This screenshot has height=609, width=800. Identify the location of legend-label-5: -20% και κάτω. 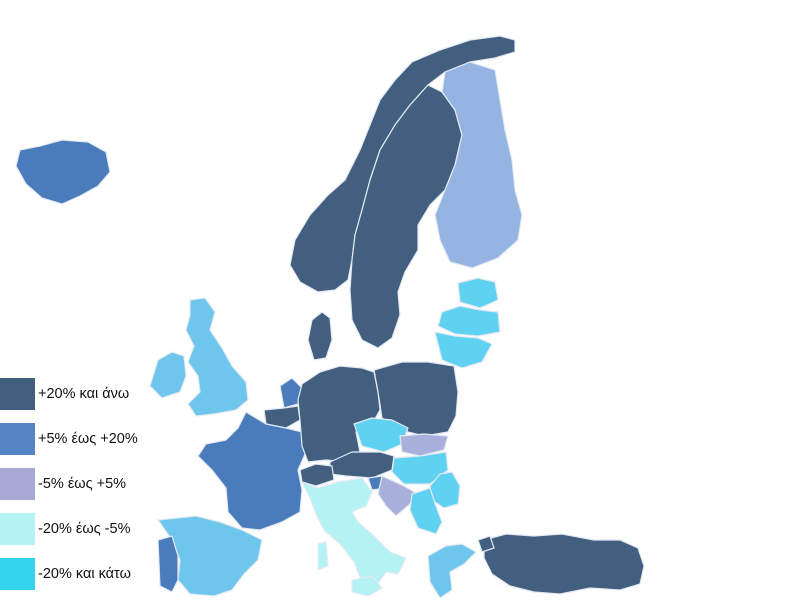
(84, 574).